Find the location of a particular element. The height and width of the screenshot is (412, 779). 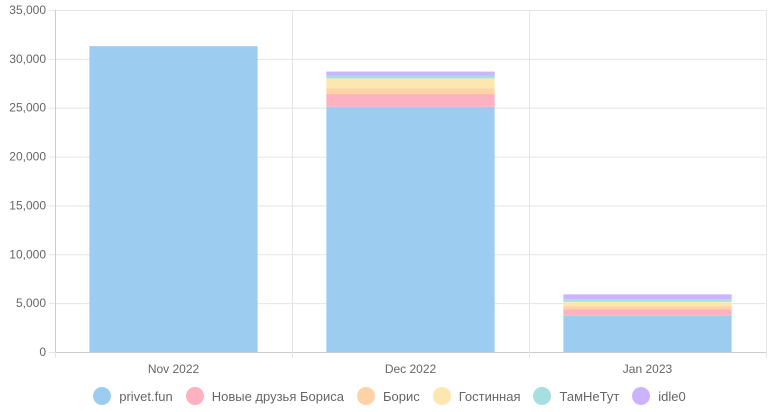

legend-item: idle0 is located at coordinates (659, 396).